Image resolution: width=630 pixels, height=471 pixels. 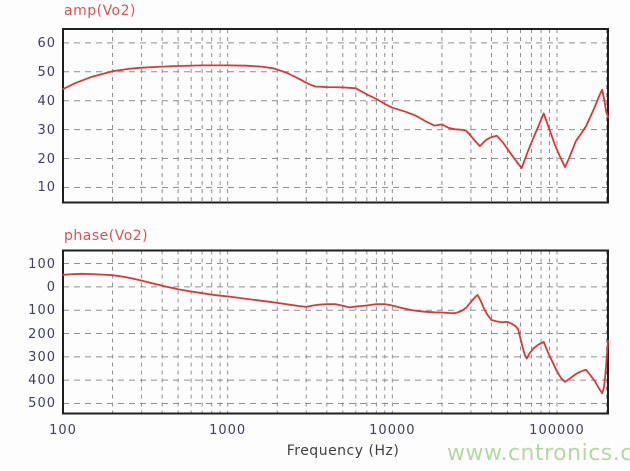 I want to click on watermark-text: www.cntronics.com, so click(x=538, y=453).